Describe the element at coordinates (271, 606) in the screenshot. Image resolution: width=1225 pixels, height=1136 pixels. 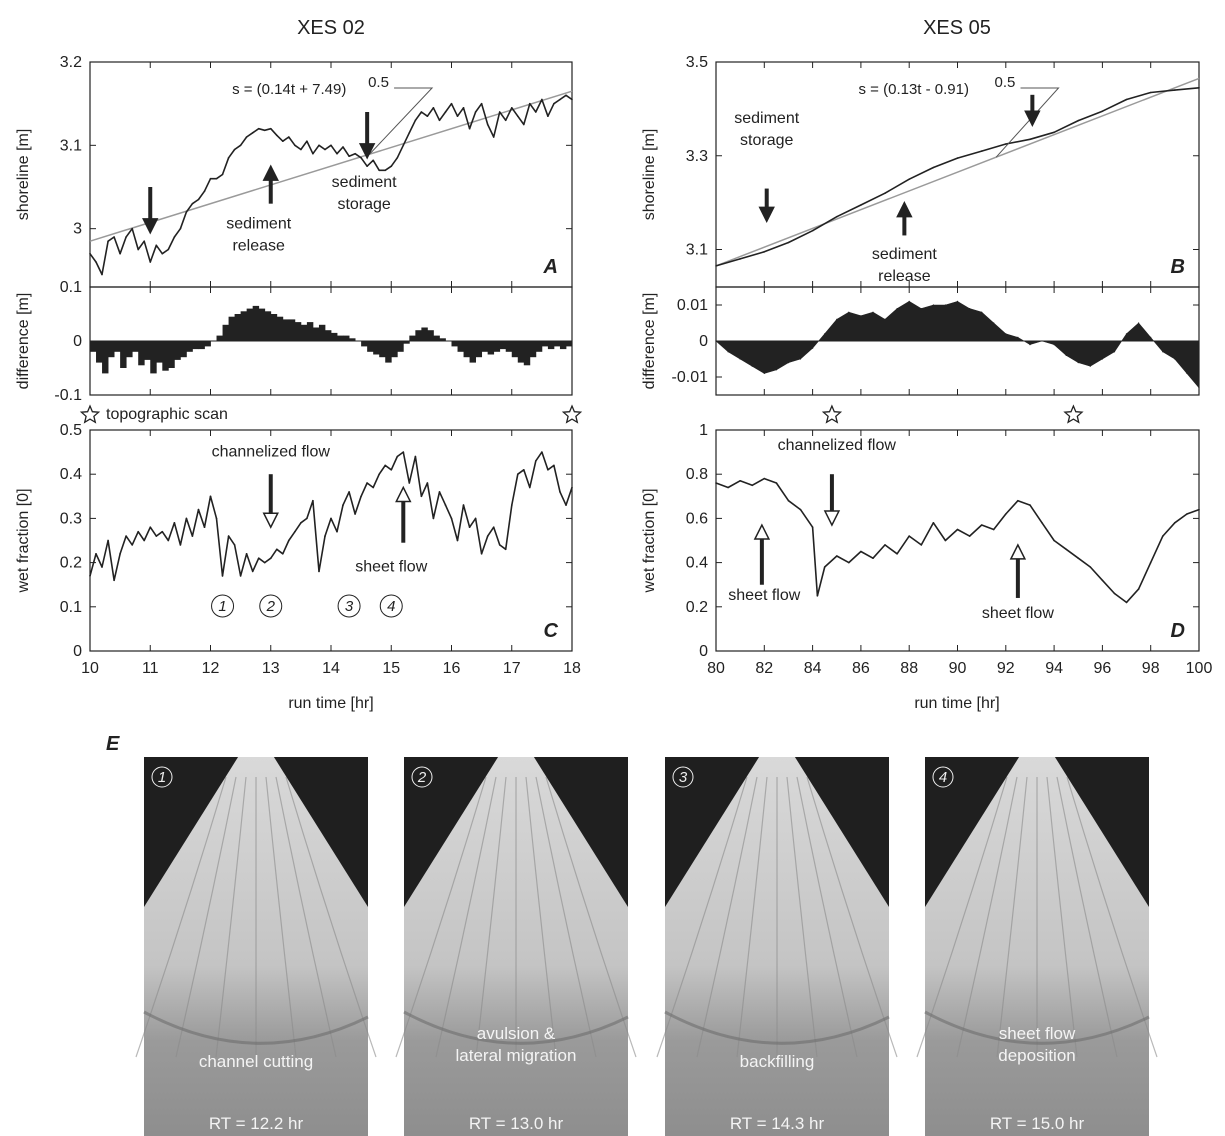
I see `circled-number: 2` at that location.